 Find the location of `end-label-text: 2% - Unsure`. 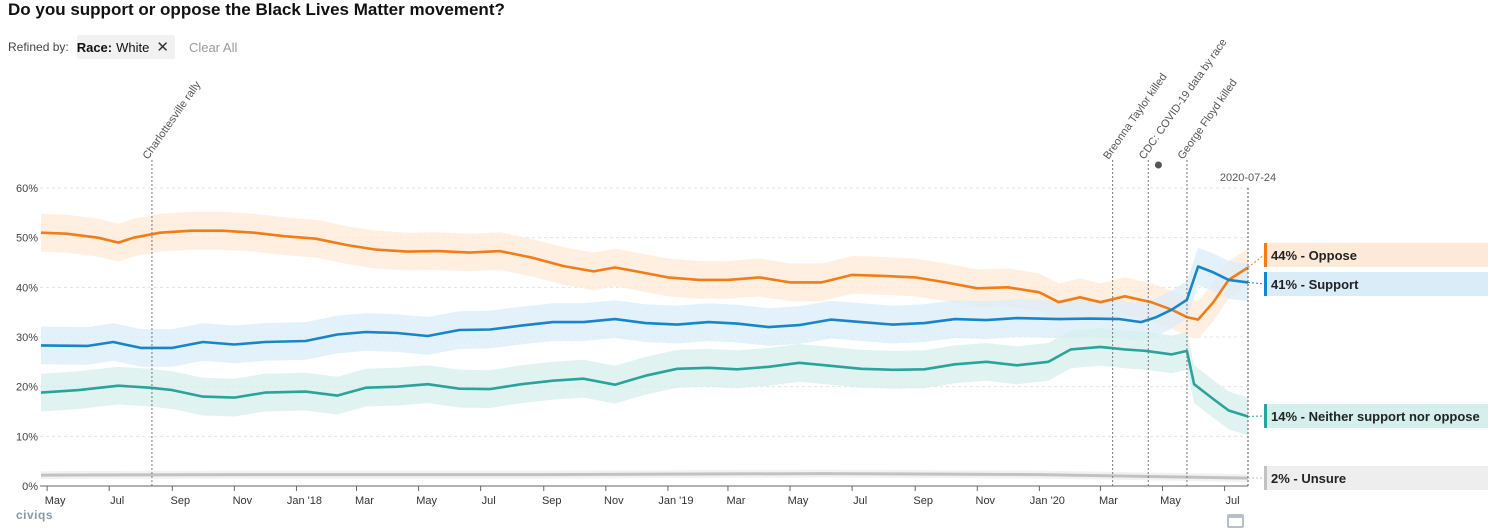

end-label-text: 2% - Unsure is located at coordinates (1308, 478).